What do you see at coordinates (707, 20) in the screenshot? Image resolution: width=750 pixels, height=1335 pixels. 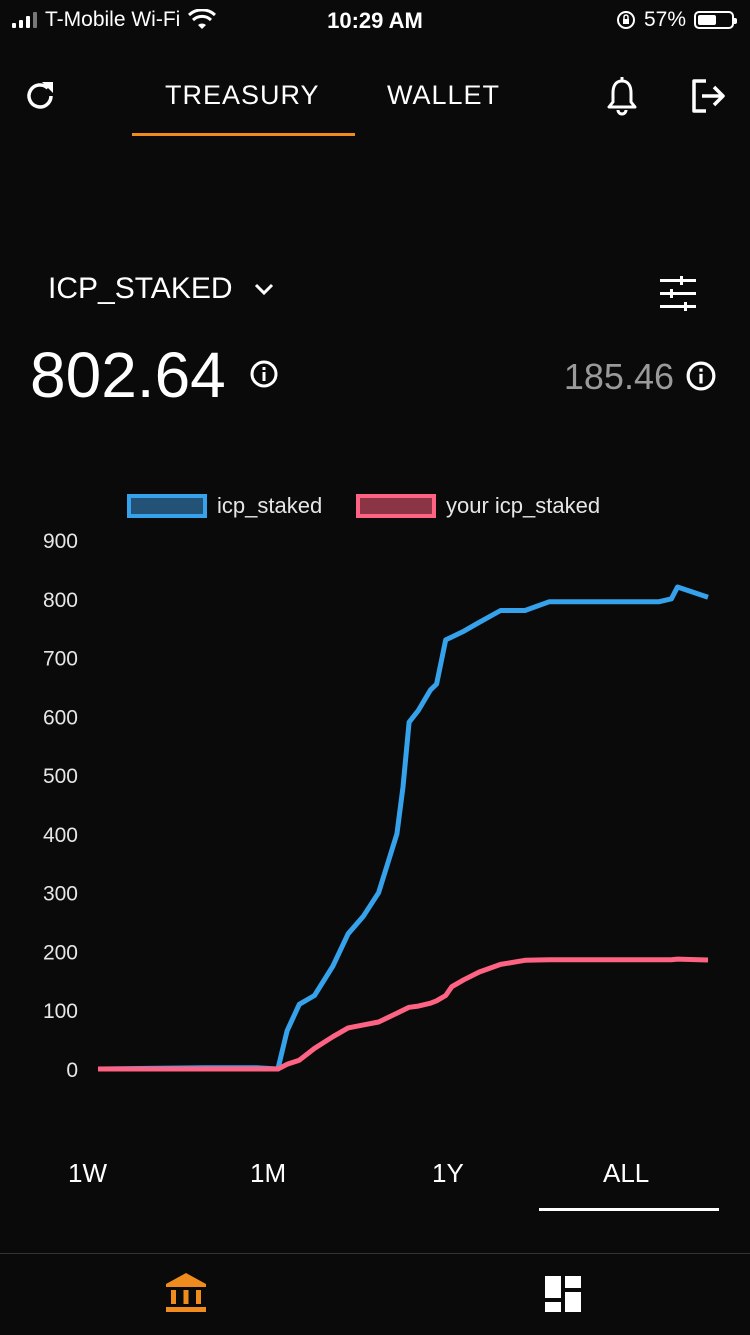 I see `battery-fill` at bounding box center [707, 20].